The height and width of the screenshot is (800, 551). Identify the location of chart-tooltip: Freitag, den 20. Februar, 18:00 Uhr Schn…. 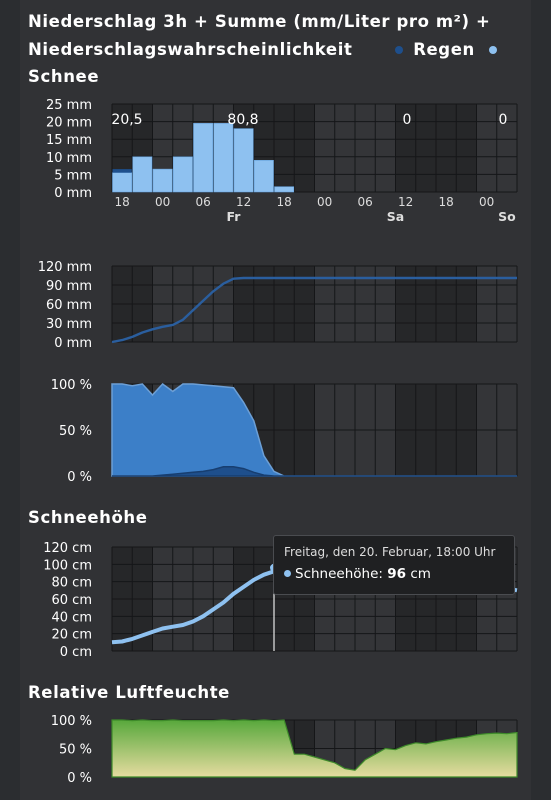
(394, 565).